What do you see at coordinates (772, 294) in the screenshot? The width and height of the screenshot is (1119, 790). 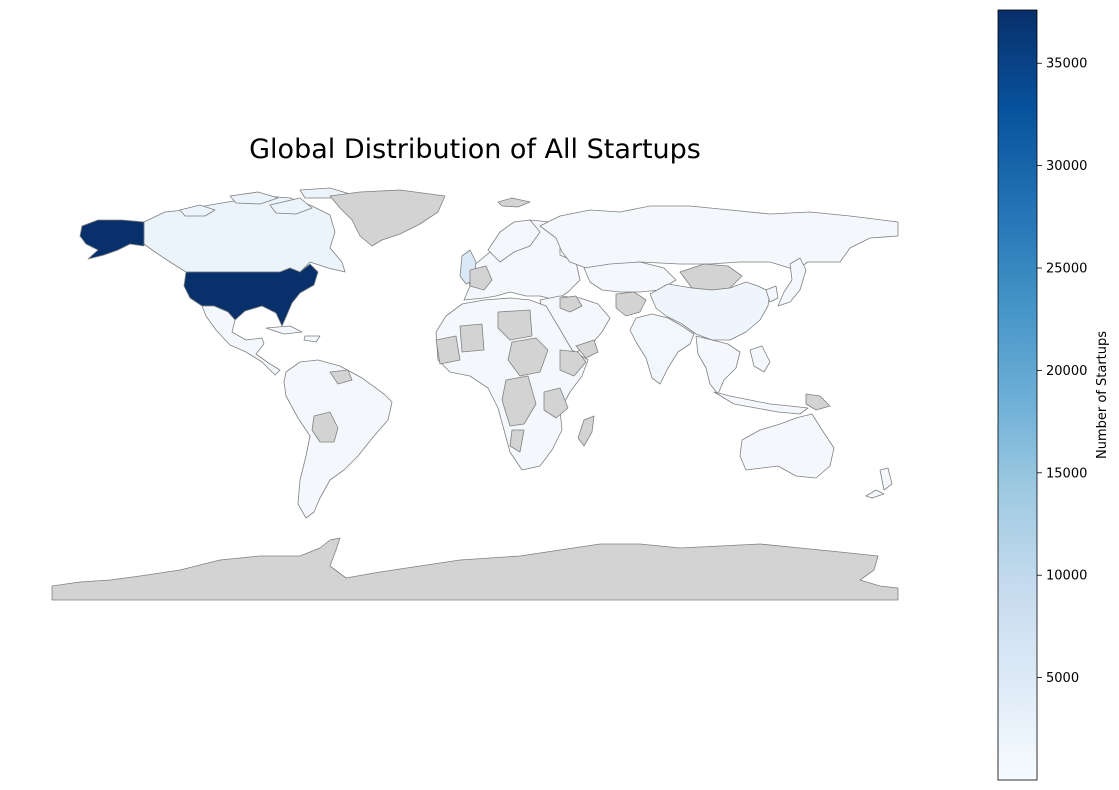 I see `region-korea` at bounding box center [772, 294].